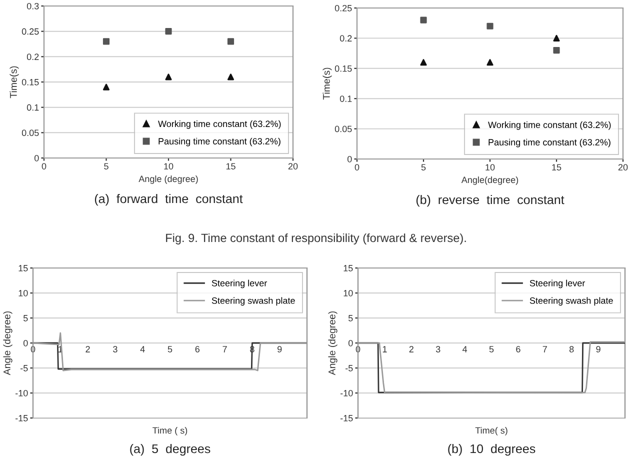 Image resolution: width=632 pixels, height=463 pixels. Describe the element at coordinates (170, 431) in the screenshot. I see `x-axis-title: Time ( s)` at that location.